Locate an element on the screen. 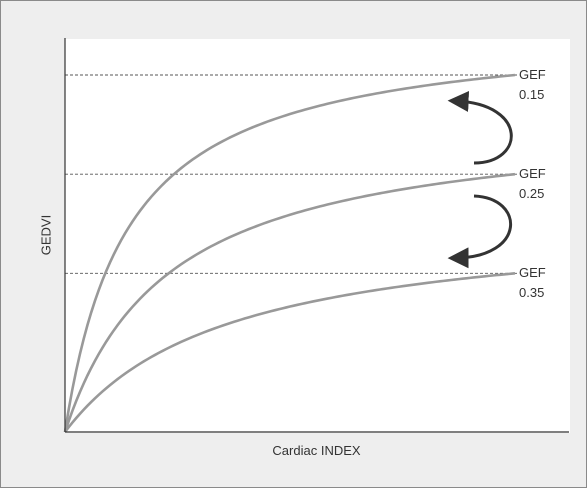 The image size is (587, 488). series-label-line2: 0.25 is located at coordinates (532, 194).